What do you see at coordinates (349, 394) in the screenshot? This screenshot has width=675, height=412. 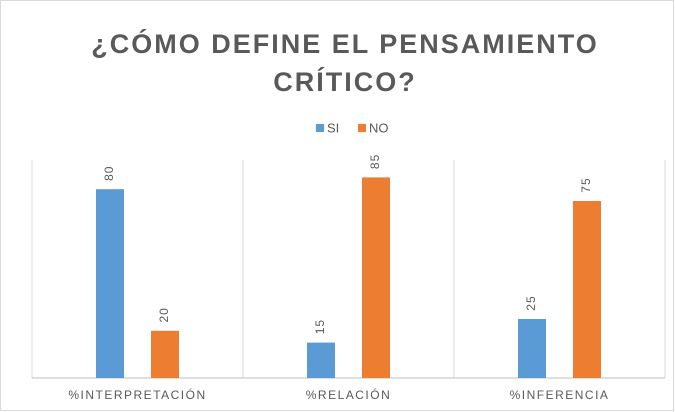 I see `x-tick-label: %RELACIÓN` at bounding box center [349, 394].